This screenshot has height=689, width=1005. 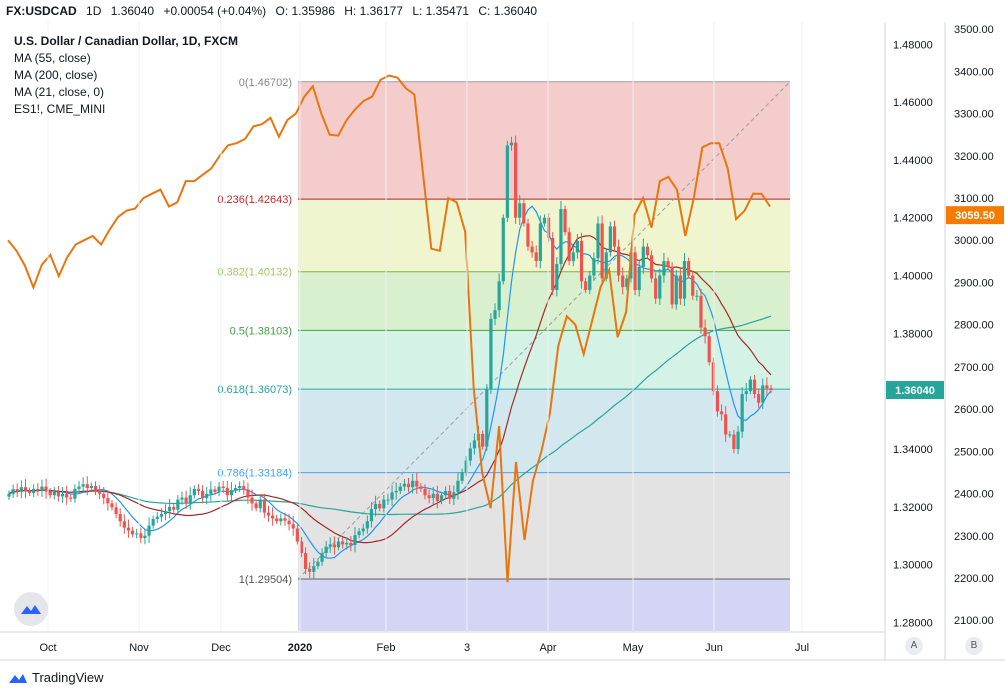 What do you see at coordinates (914, 646) in the screenshot?
I see `axis-a-button: A` at bounding box center [914, 646].